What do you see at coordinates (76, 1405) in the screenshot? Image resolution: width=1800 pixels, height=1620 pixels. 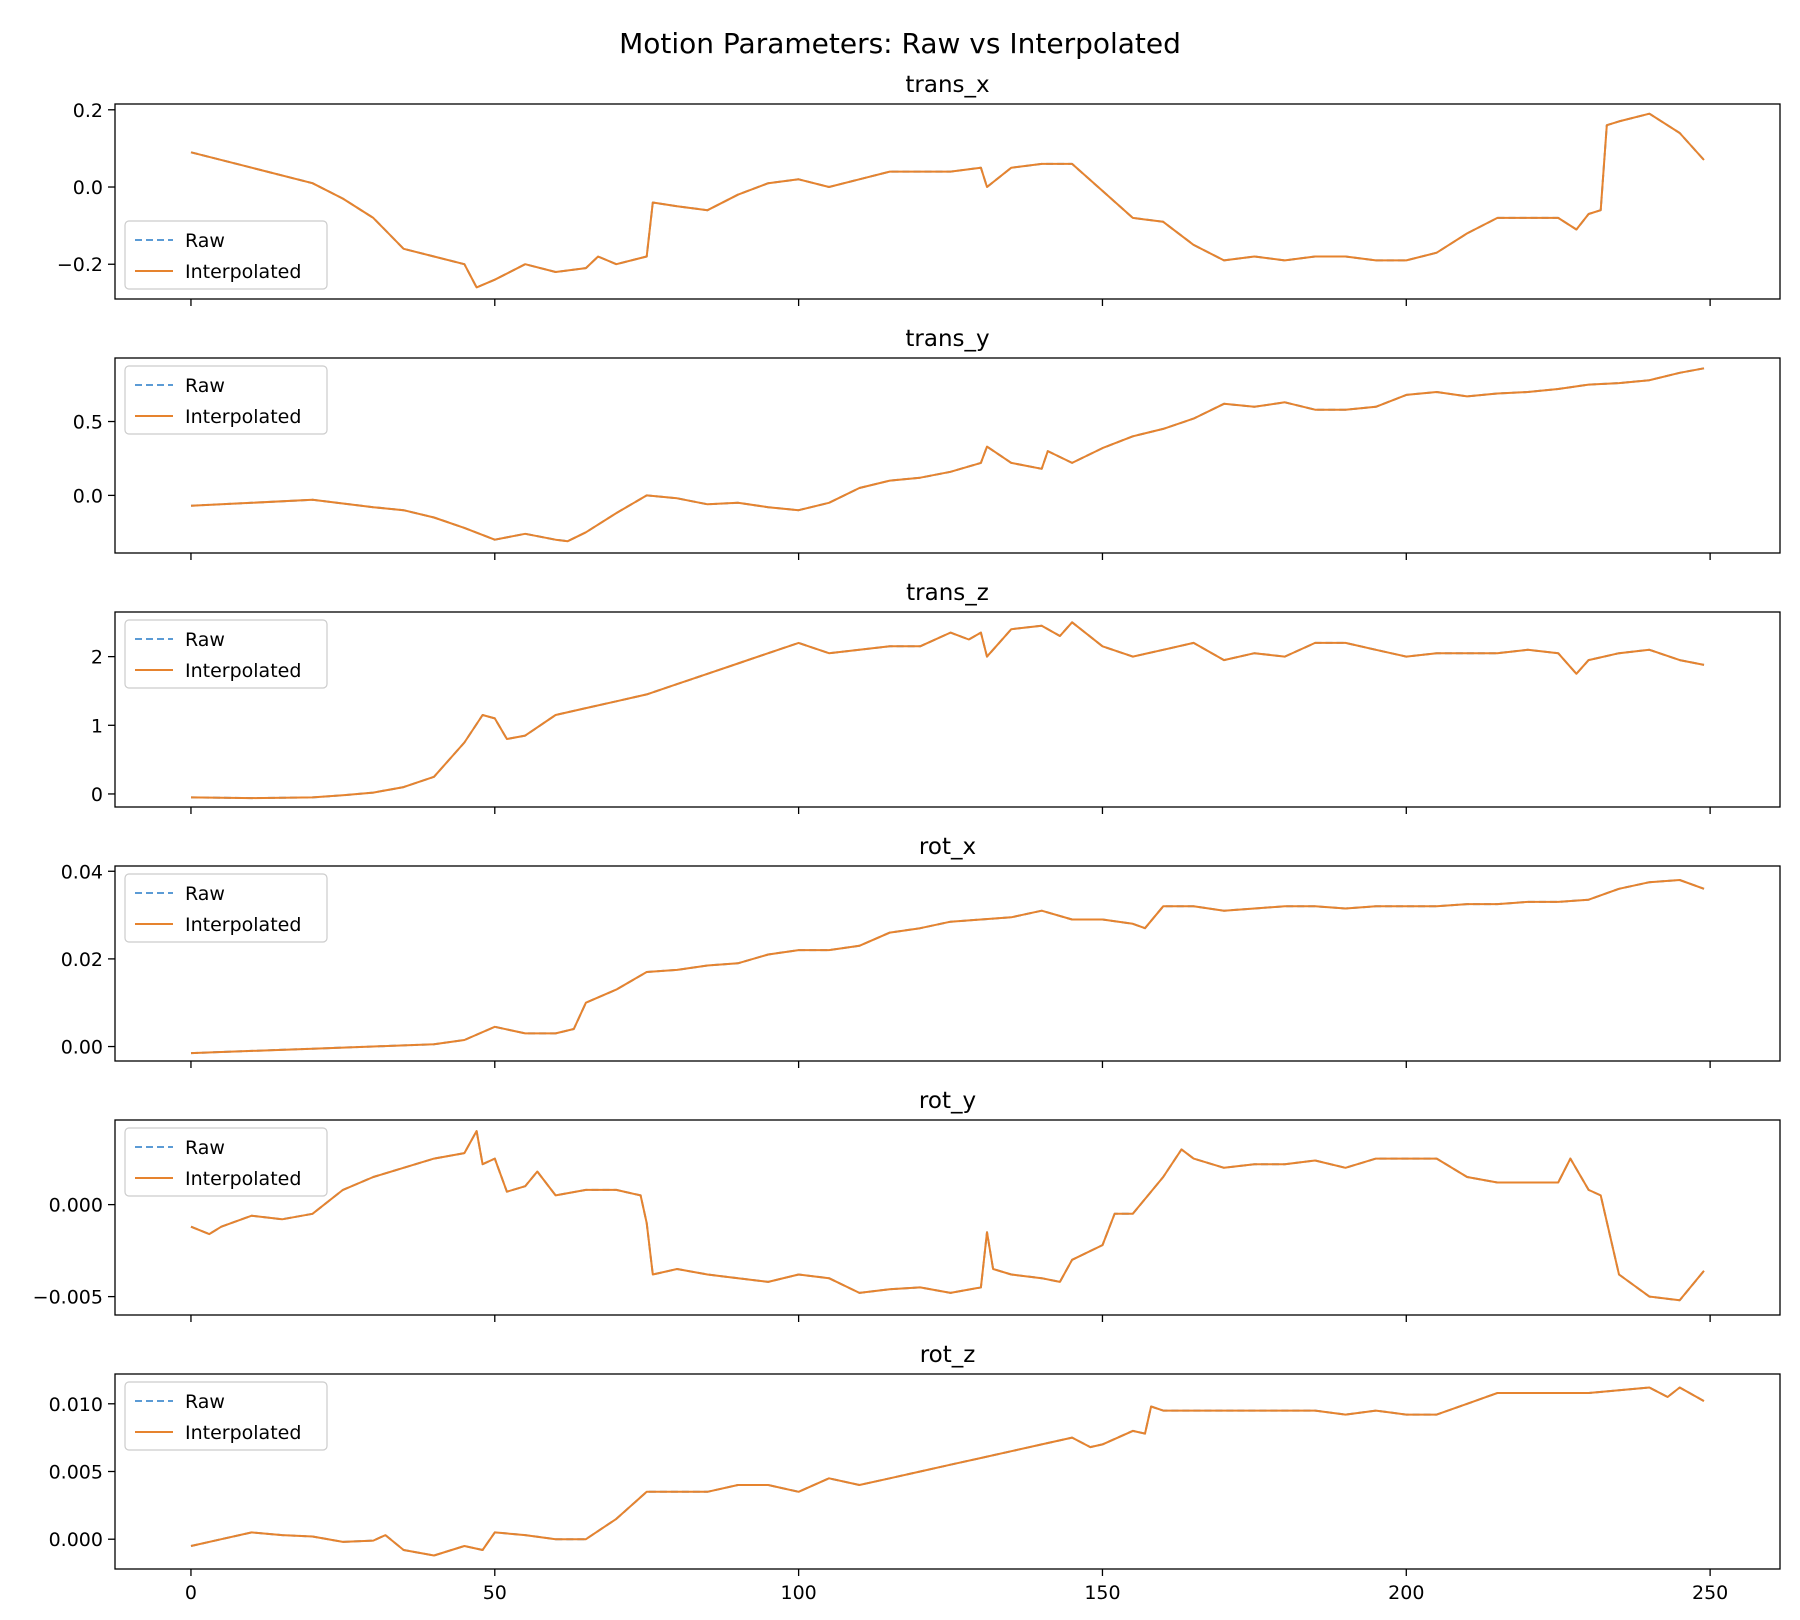 I see `y-tick-label: 0.010` at bounding box center [76, 1405].